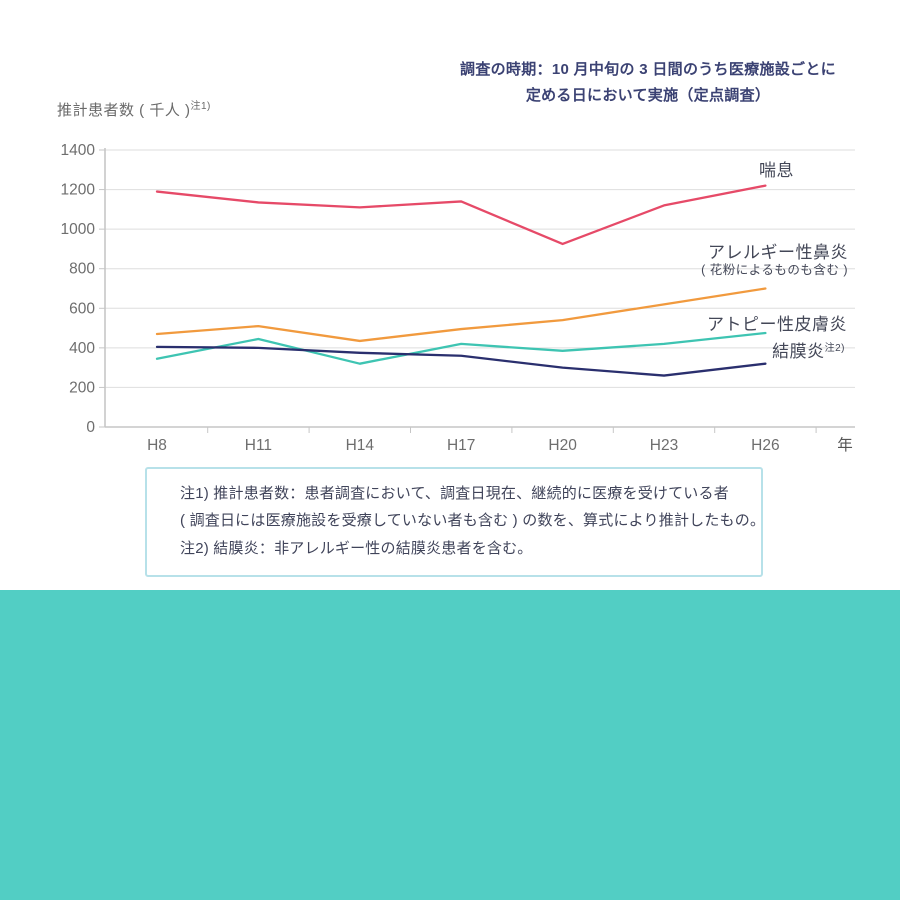 Image resolution: width=900 pixels, height=900 pixels. What do you see at coordinates (78, 229) in the screenshot?
I see `ytick-label-1000: 1000` at bounding box center [78, 229].